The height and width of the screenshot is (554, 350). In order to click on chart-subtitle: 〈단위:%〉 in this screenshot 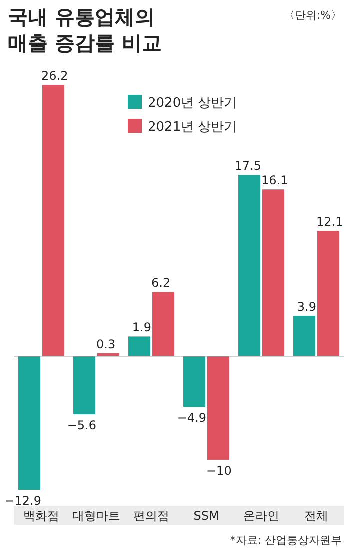, I will do `click(313, 15)`.